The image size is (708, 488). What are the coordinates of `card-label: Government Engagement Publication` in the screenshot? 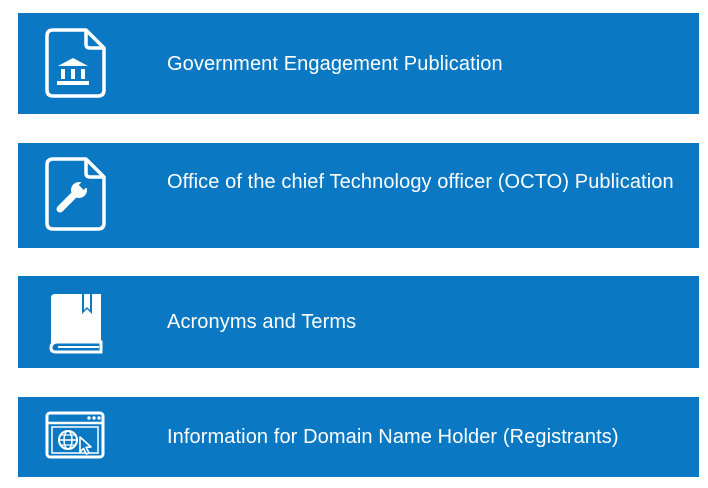 It's located at (335, 64).